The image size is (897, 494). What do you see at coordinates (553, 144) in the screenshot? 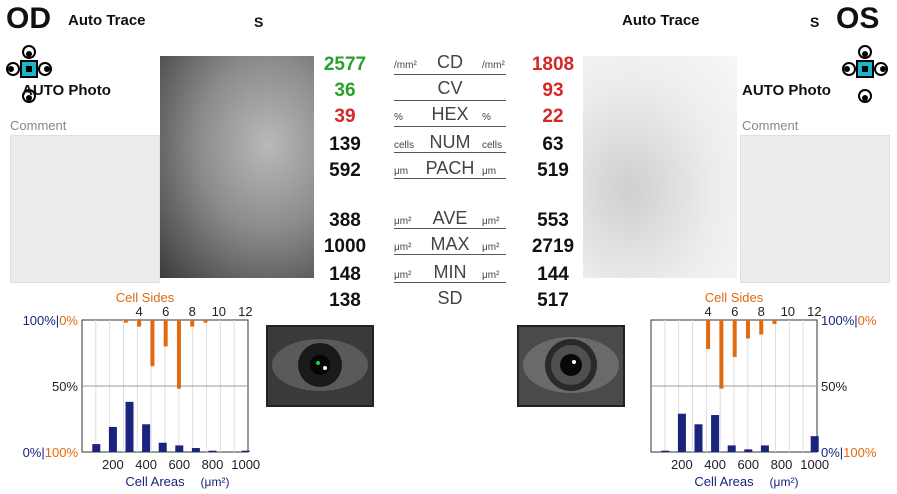
I see `metric-os-value: 63` at bounding box center [553, 144].